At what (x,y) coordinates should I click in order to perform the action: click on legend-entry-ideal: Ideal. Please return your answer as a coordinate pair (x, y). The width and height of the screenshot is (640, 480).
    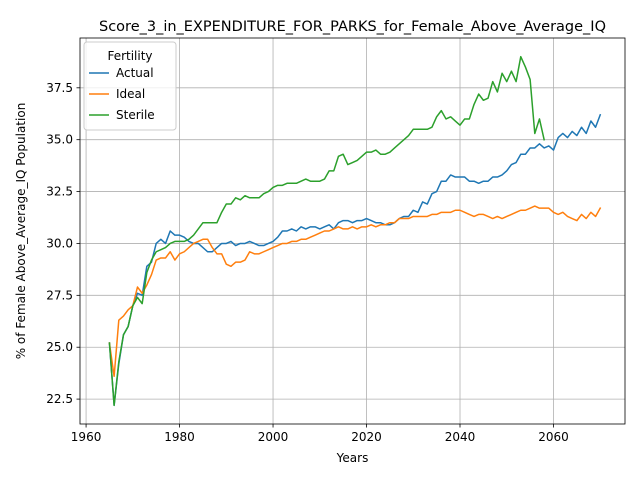
    Looking at the image, I should click on (117, 94).